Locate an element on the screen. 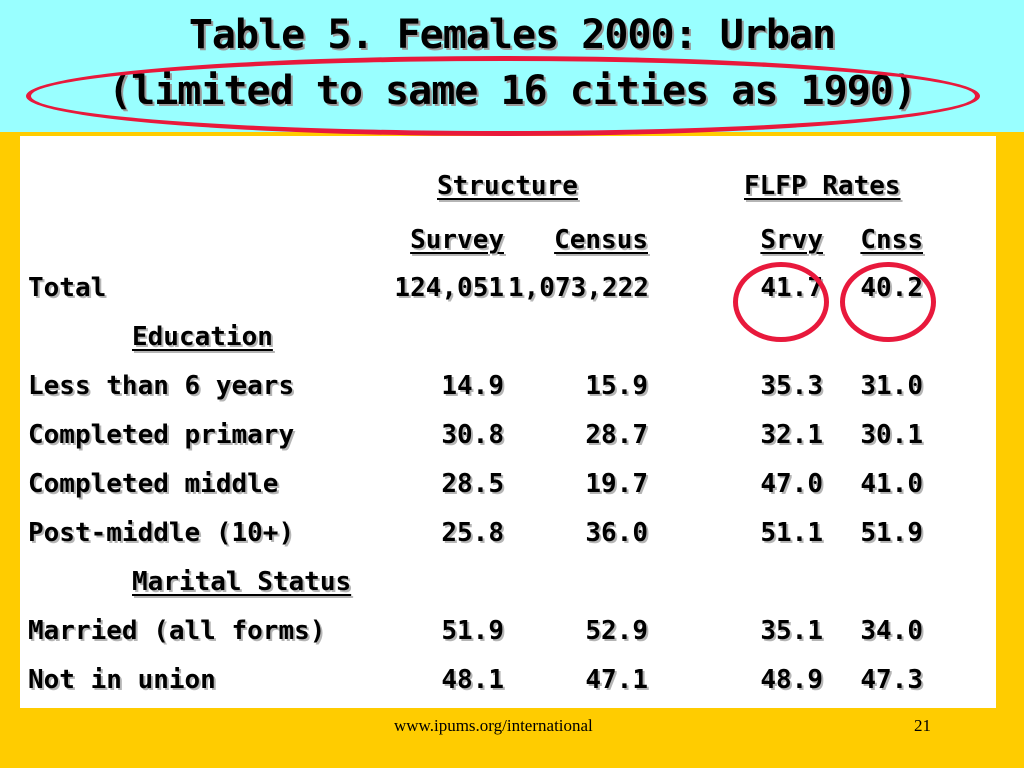 The image size is (1024, 768). slide-title-line-1: Table 5. Females 2000: Urban is located at coordinates (512, 35).